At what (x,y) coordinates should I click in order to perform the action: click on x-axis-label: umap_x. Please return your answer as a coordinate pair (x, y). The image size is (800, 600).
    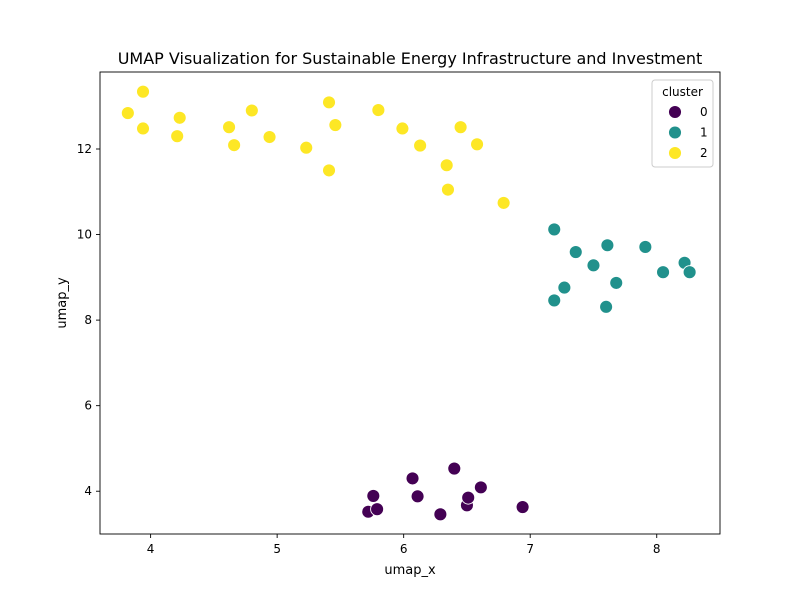
    Looking at the image, I should click on (410, 570).